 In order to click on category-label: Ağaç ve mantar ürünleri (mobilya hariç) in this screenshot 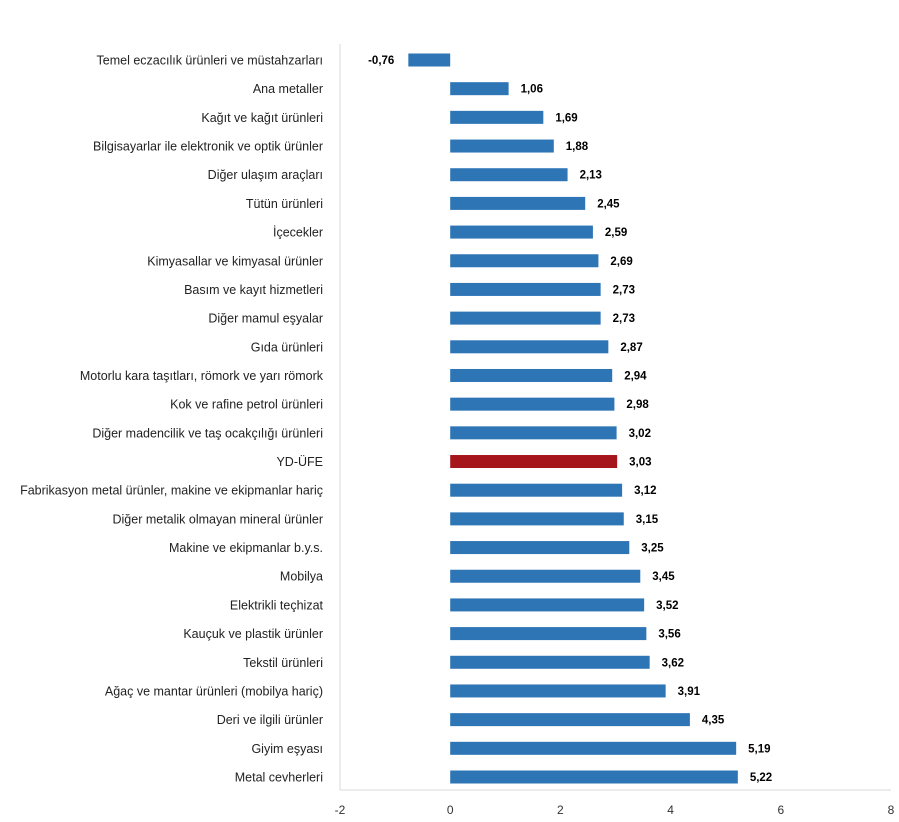, I will do `click(214, 691)`.